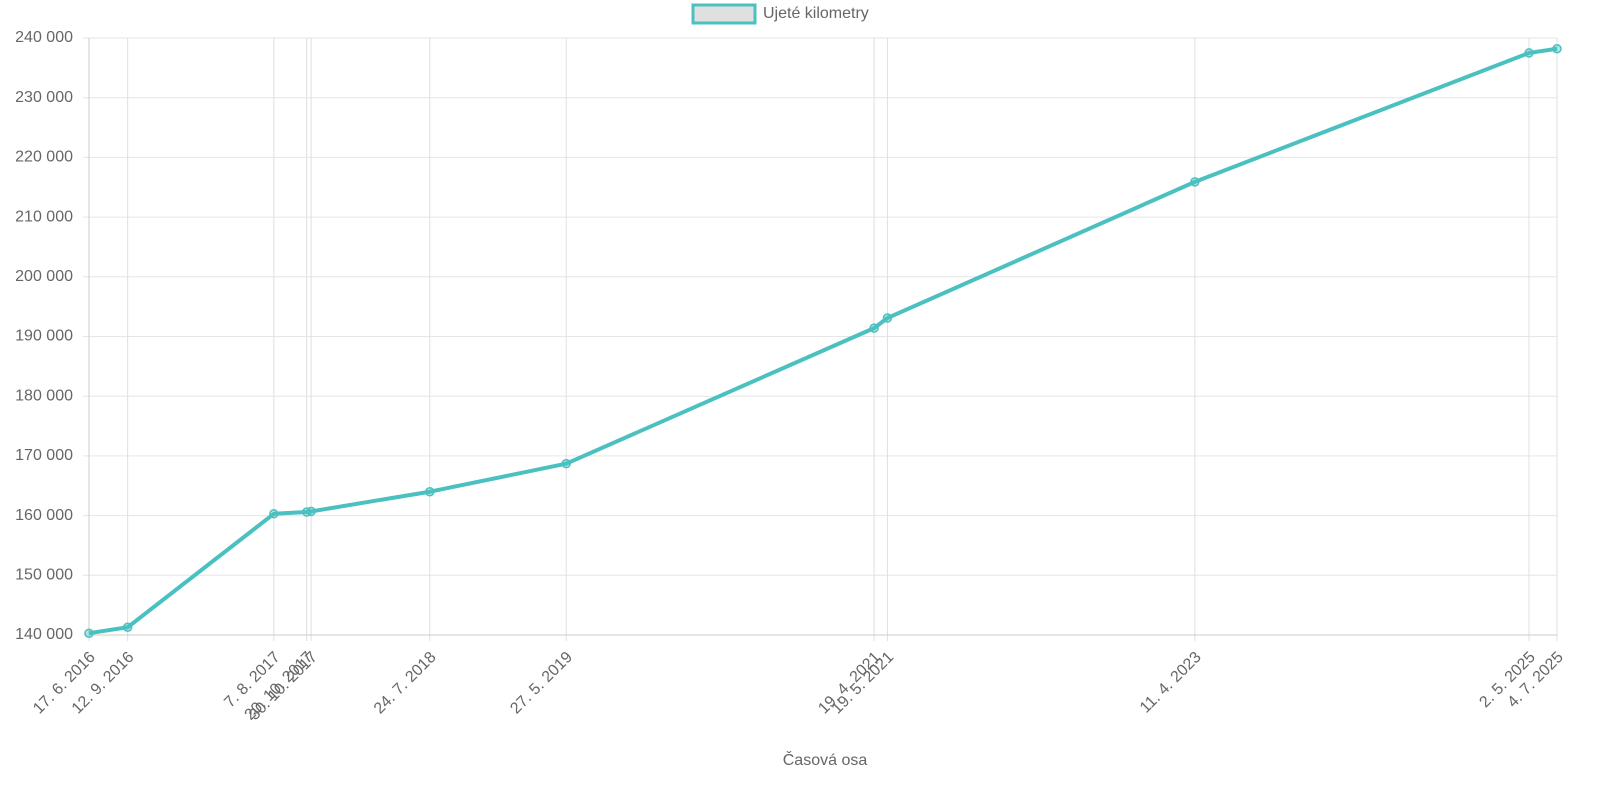 The width and height of the screenshot is (1604, 792). What do you see at coordinates (44, 37) in the screenshot?
I see `y-tick-label: 240 000` at bounding box center [44, 37].